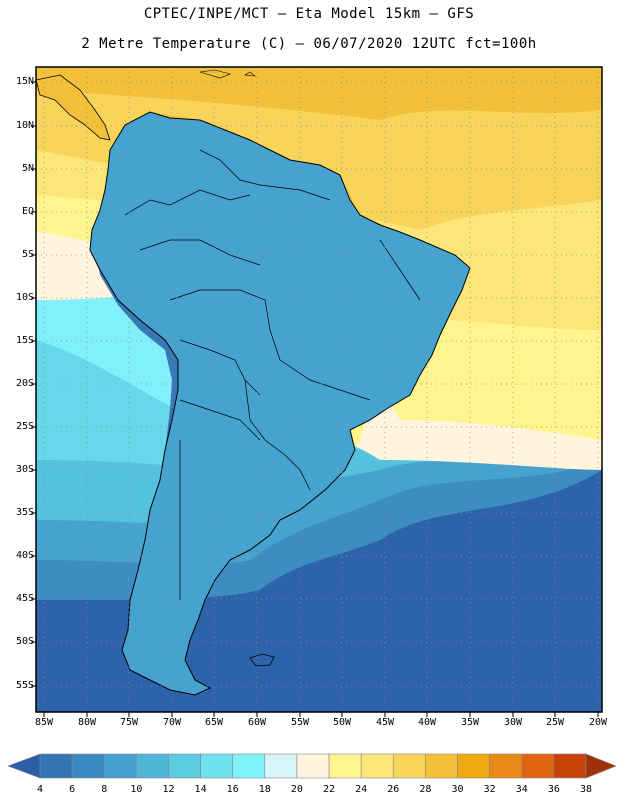  Describe the element at coordinates (264, 789) in the screenshot. I see `legend-tick-label: 18` at that location.